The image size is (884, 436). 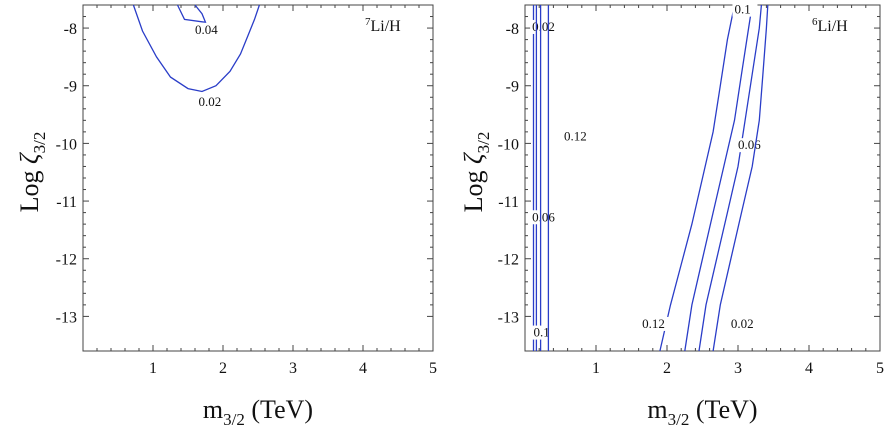 What do you see at coordinates (368, 22) in the screenshot?
I see `panel-label-superscript: 7` at bounding box center [368, 22].